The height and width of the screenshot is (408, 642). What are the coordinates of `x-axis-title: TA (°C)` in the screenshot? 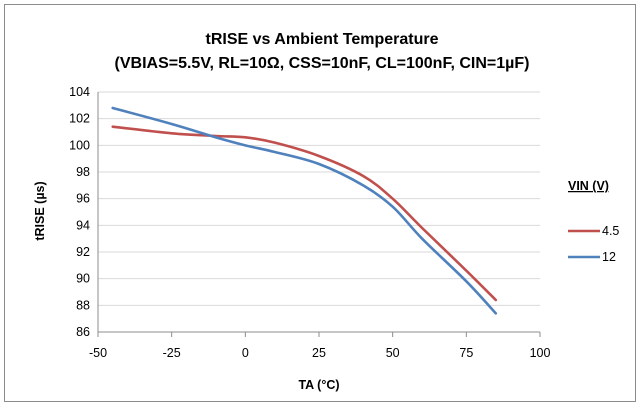 It's located at (318, 385).